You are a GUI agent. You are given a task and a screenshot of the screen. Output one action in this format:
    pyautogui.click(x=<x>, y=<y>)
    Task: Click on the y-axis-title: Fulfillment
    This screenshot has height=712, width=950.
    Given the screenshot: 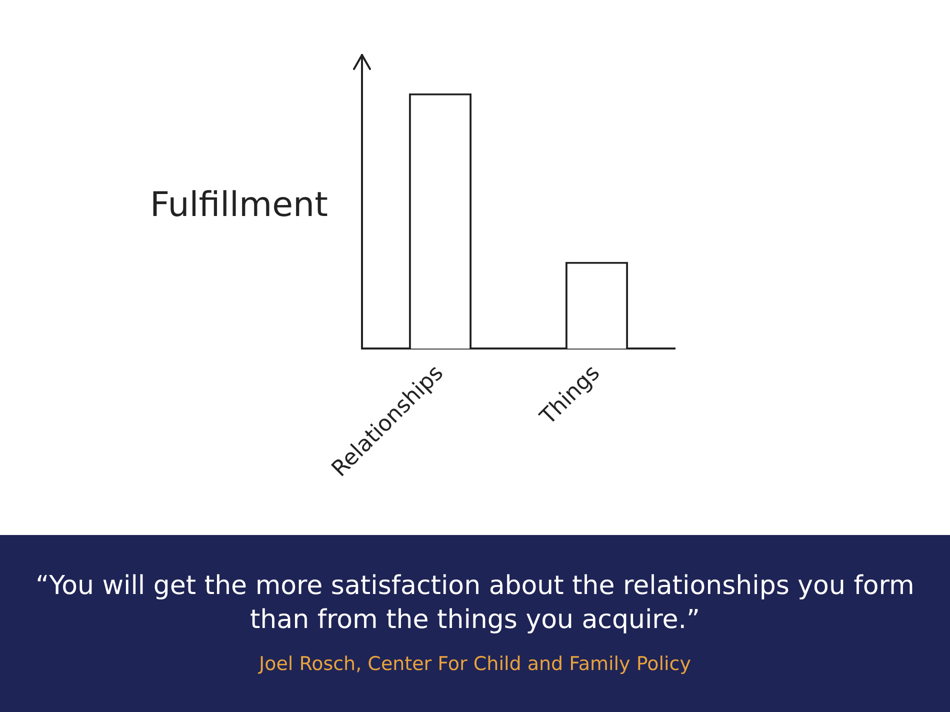 What is the action you would take?
    pyautogui.click(x=239, y=205)
    